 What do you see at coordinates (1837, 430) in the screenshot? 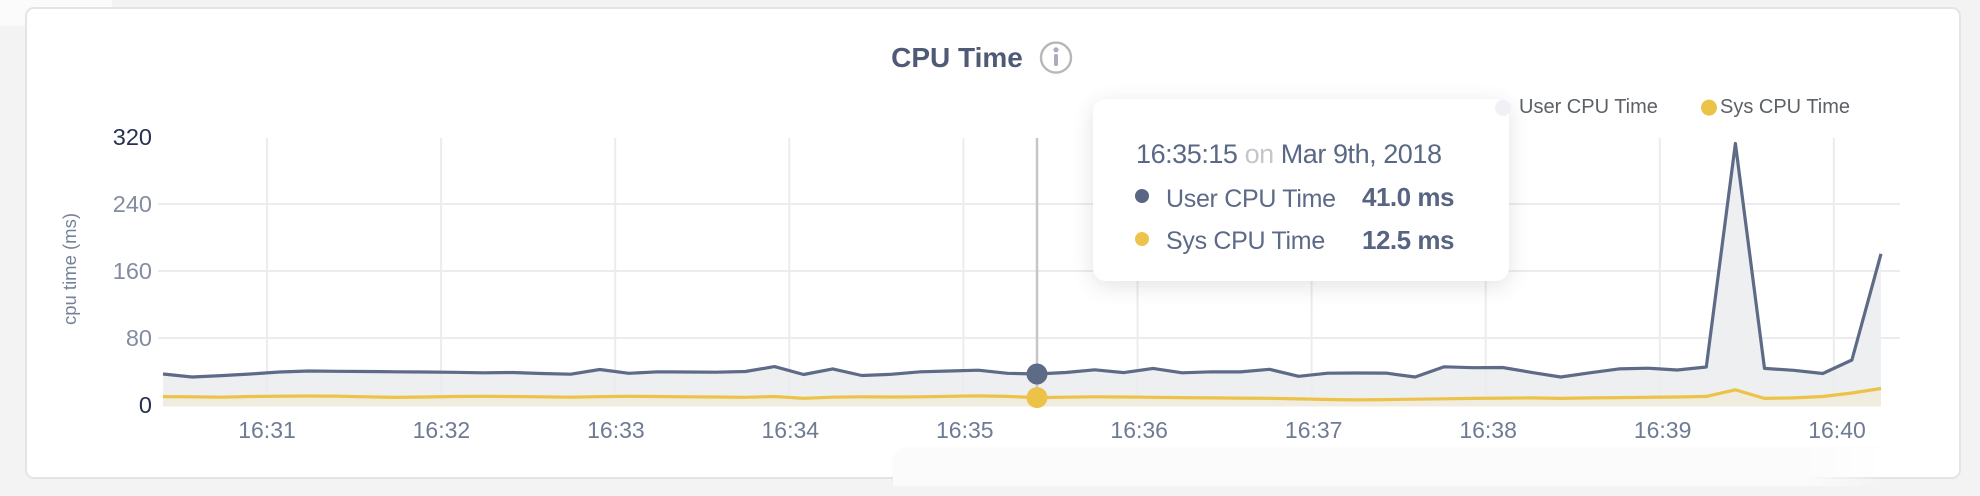
I see `svg-text: 16:40` at bounding box center [1837, 430].